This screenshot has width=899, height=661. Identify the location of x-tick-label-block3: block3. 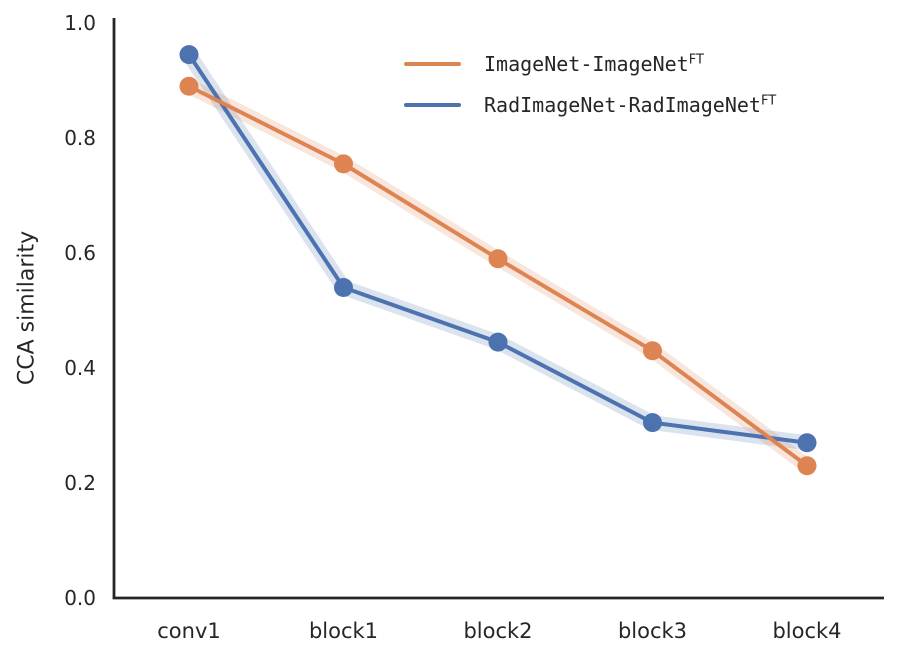
(652, 631).